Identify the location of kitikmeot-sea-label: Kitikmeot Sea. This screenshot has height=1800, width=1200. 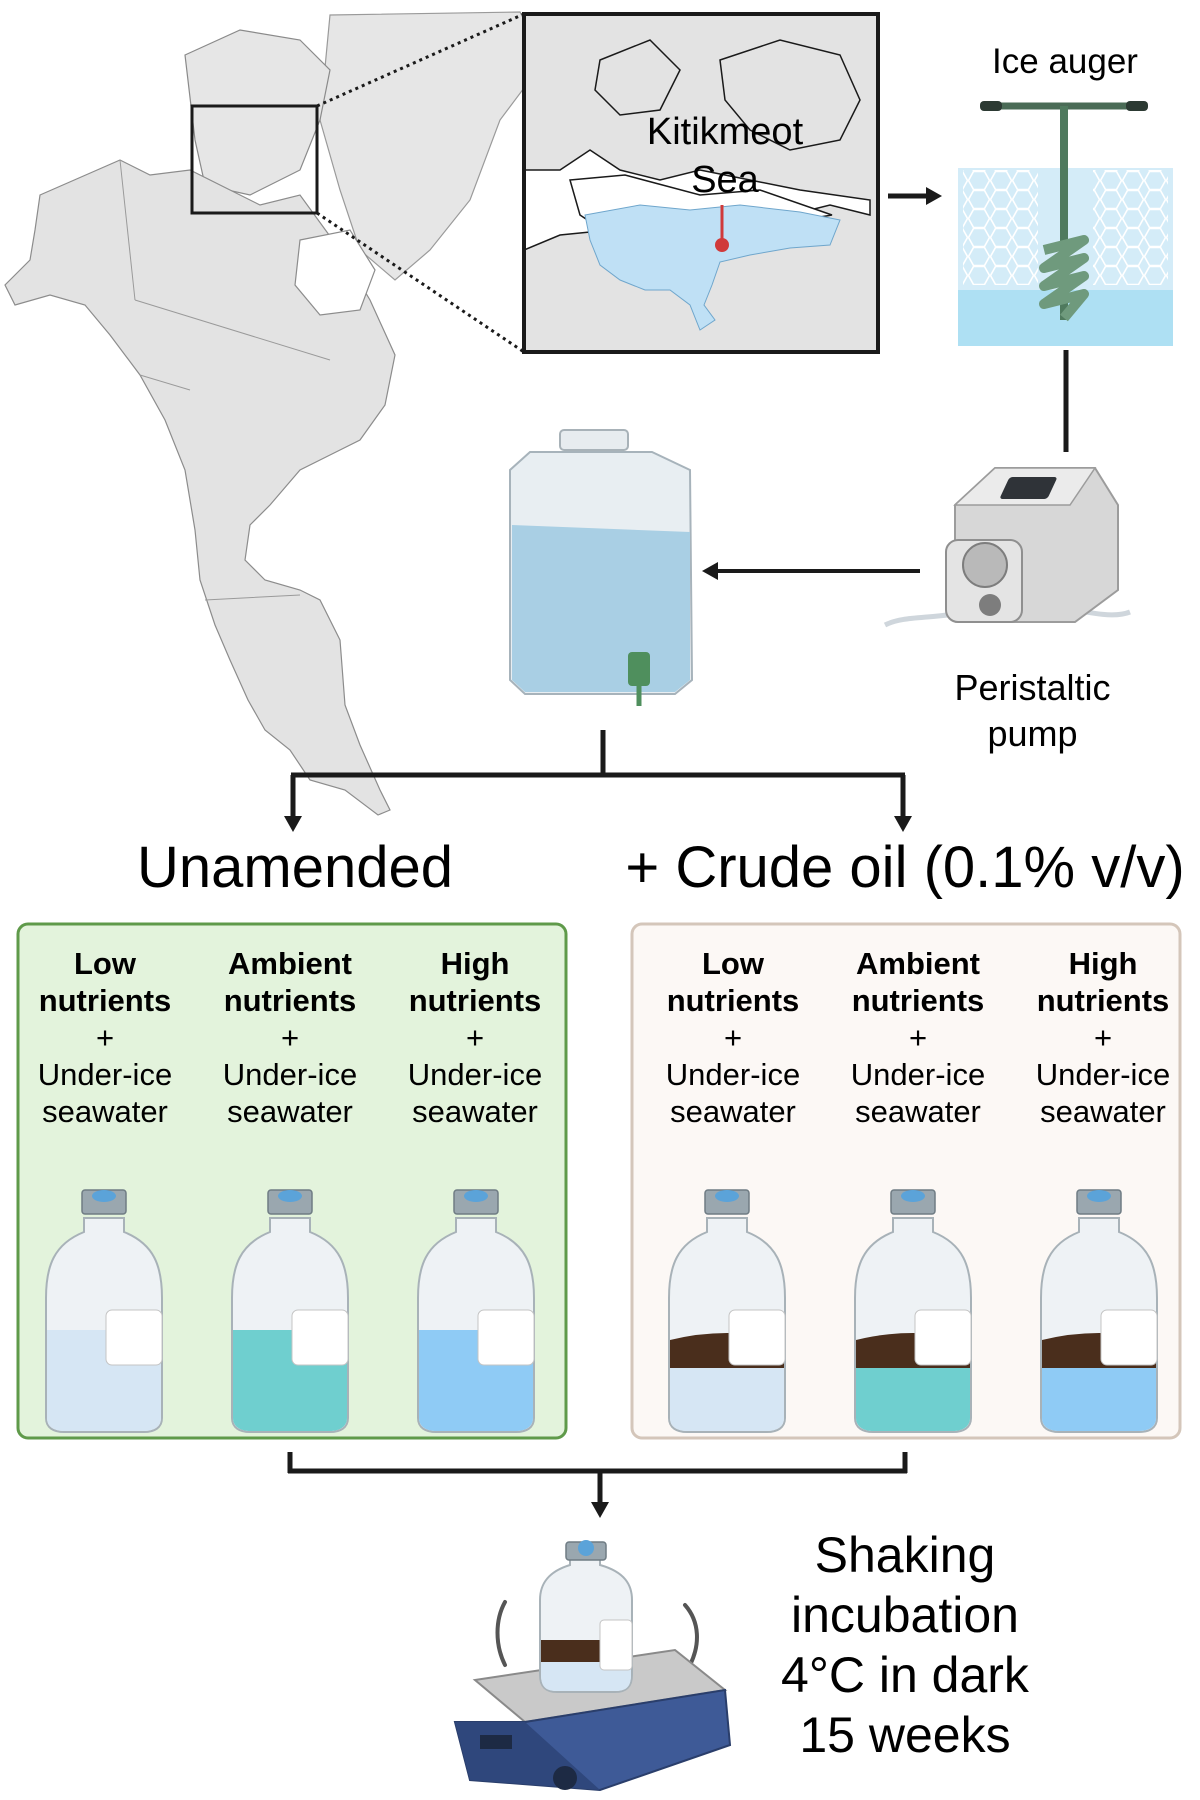
(725, 156).